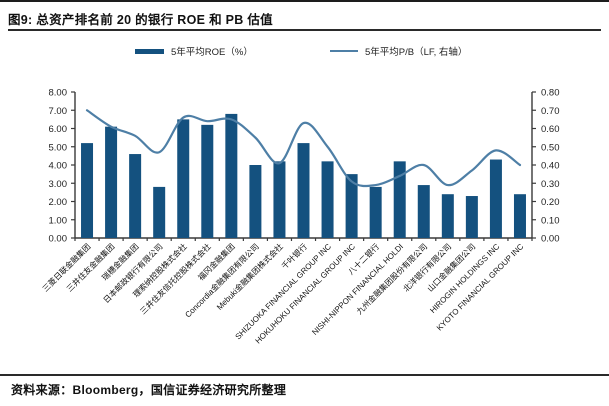  What do you see at coordinates (58, 184) in the screenshot?
I see `y-axis-left-tick-label: 3.00` at bounding box center [58, 184].